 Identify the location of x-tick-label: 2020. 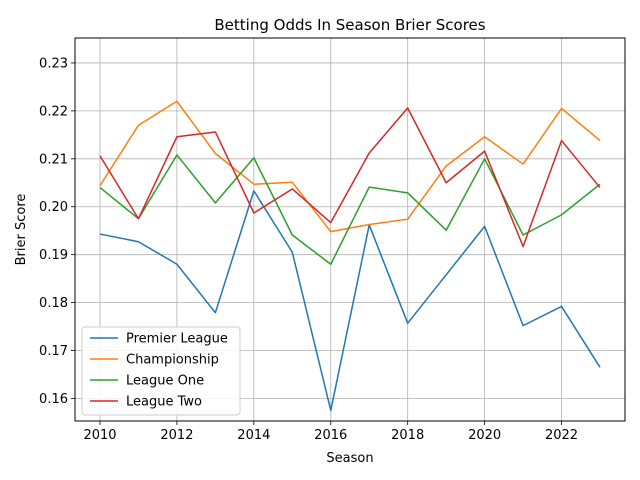
(484, 435).